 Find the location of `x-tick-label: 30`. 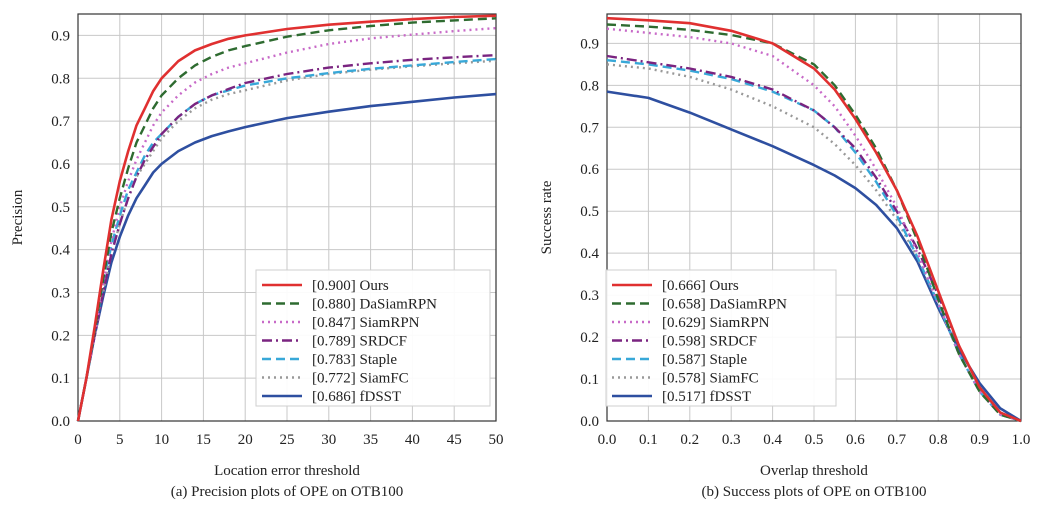

x-tick-label: 30 is located at coordinates (328, 440).